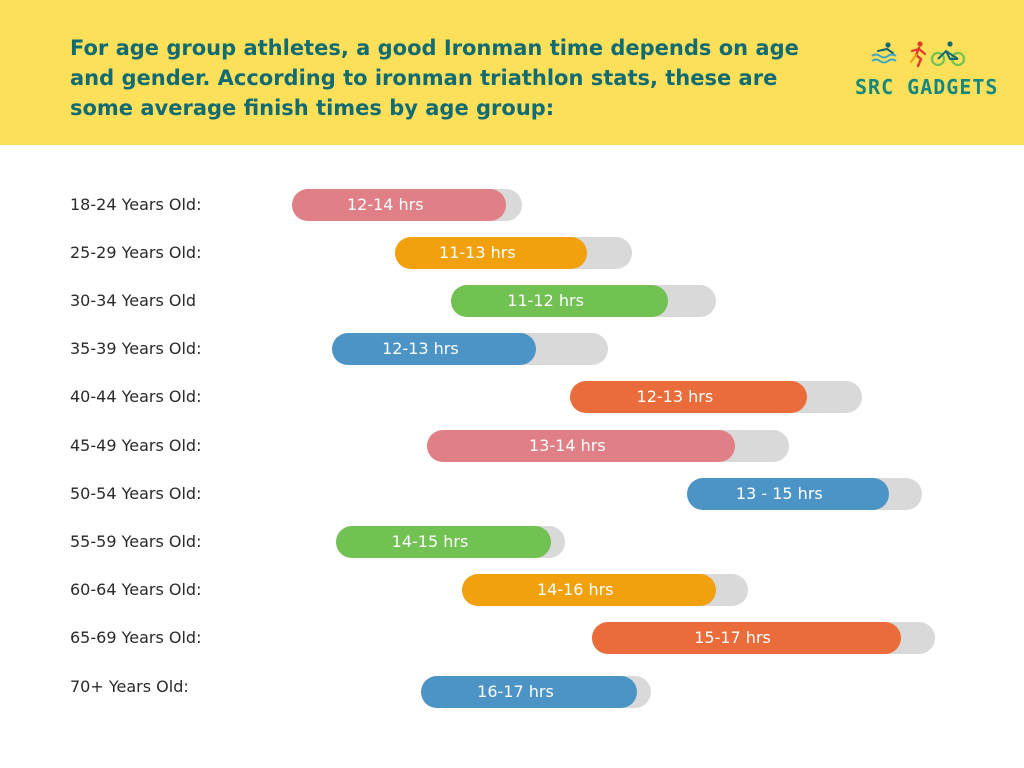 The image size is (1024, 768). What do you see at coordinates (515, 691) in the screenshot?
I see `bar-value-label: 16-17 hrs` at bounding box center [515, 691].